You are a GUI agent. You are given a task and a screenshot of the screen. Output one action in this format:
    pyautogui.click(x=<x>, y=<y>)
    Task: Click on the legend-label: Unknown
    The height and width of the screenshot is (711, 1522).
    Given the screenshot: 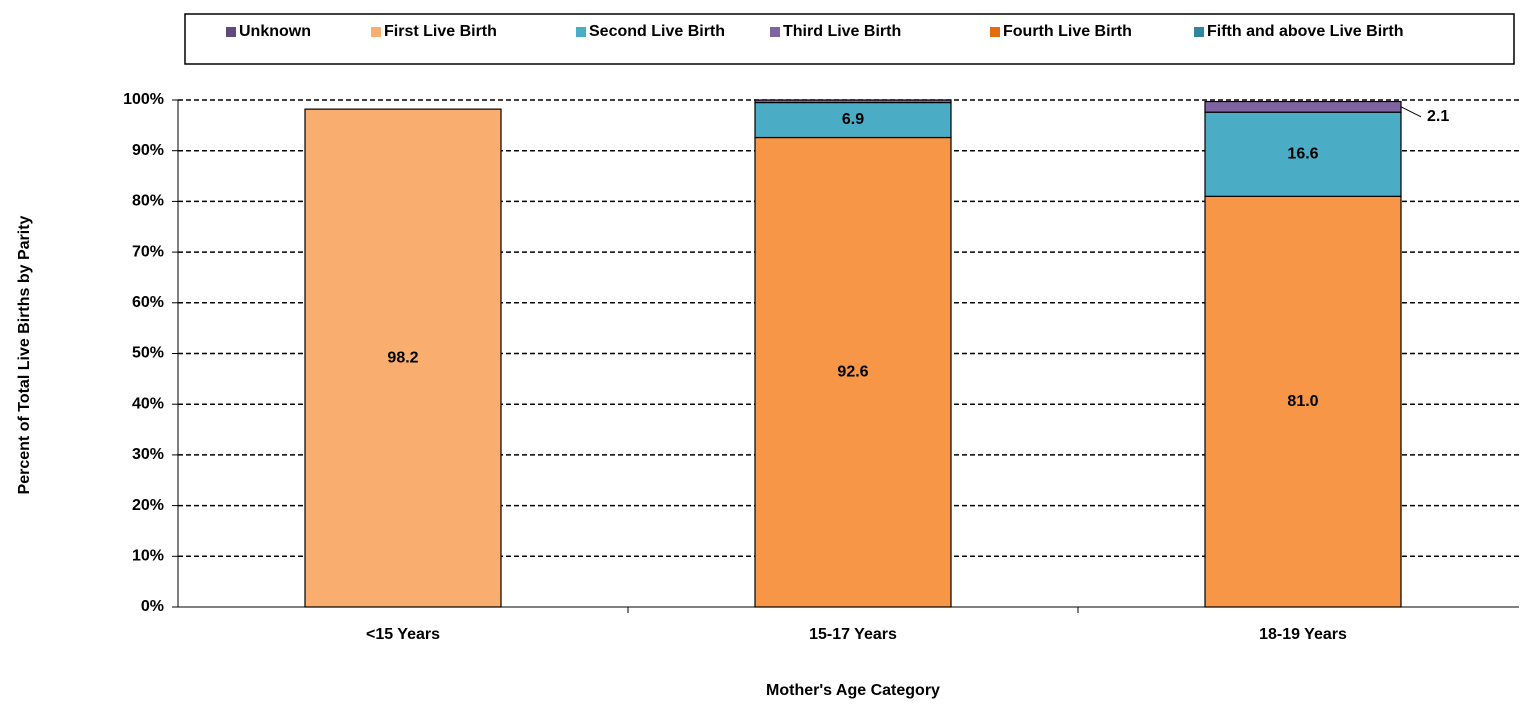 What is the action you would take?
    pyautogui.click(x=275, y=31)
    